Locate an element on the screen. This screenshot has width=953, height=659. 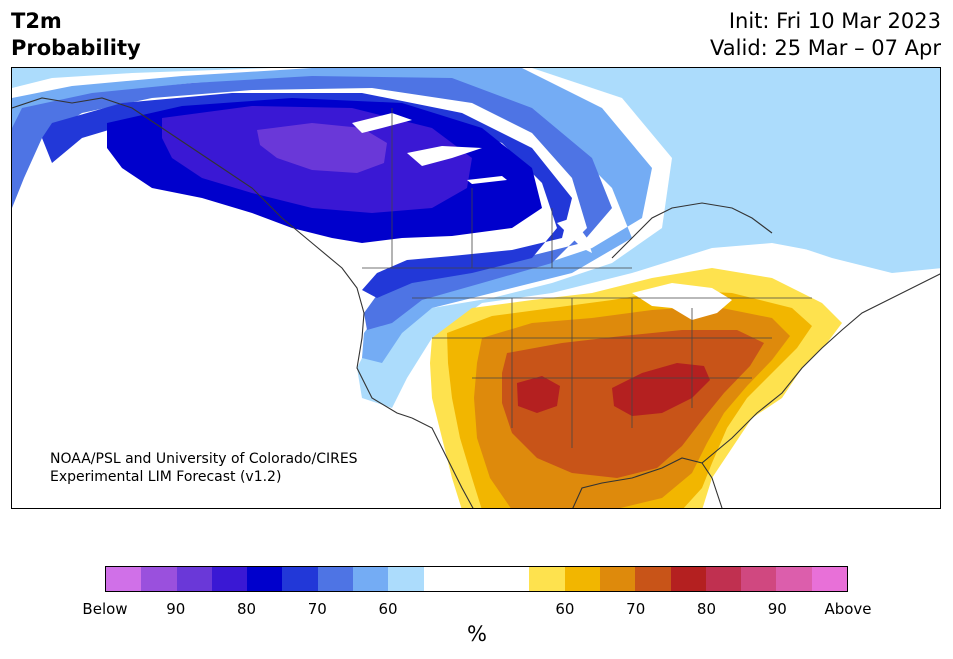
lake-athabasca is located at coordinates (487, 180).